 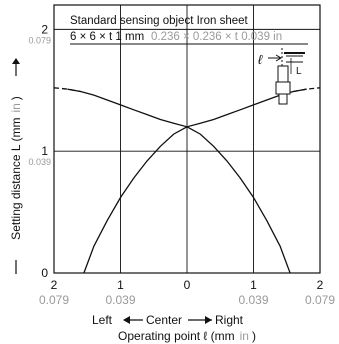 I want to click on y-axis-label: Setting distance L (mm in ), so click(x=16, y=168).